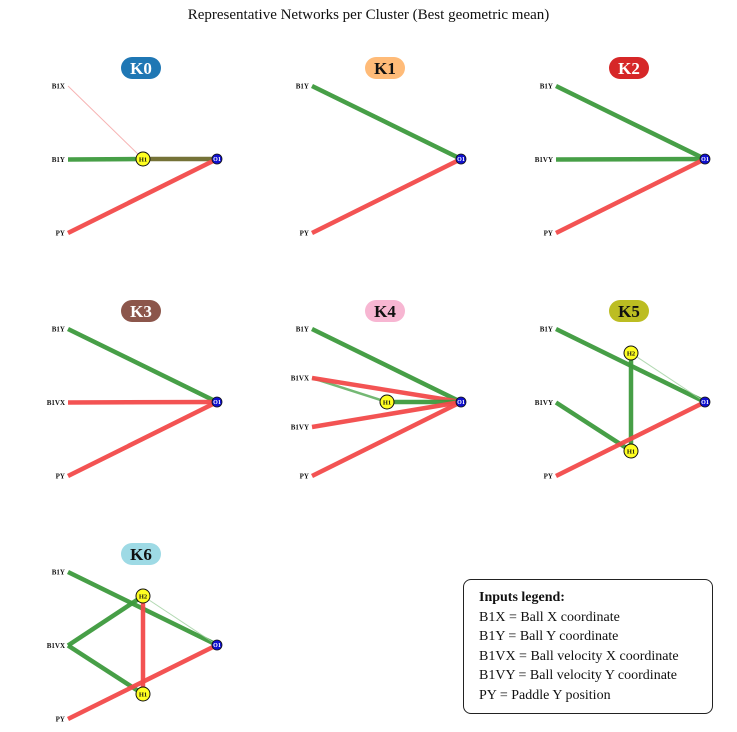 The image size is (737, 732). What do you see at coordinates (105, 159) in the screenshot?
I see `edge-b1y-h1` at bounding box center [105, 159].